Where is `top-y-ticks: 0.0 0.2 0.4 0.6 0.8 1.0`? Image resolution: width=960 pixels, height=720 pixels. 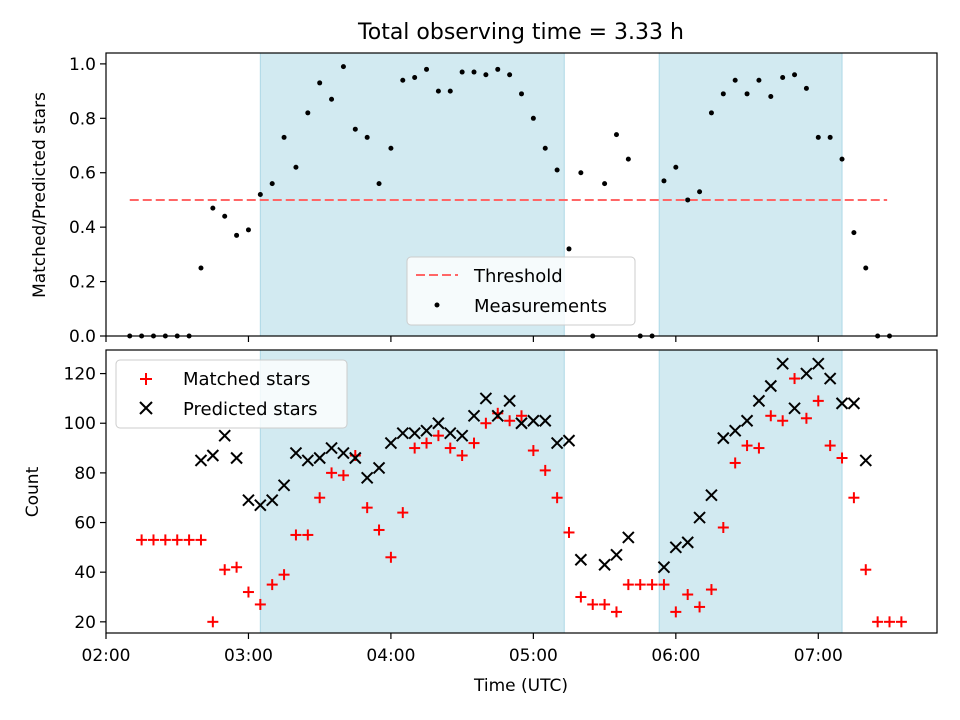
top-y-ticks: 0.0 0.2 0.4 0.6 0.8 1.0 is located at coordinates (87, 201).